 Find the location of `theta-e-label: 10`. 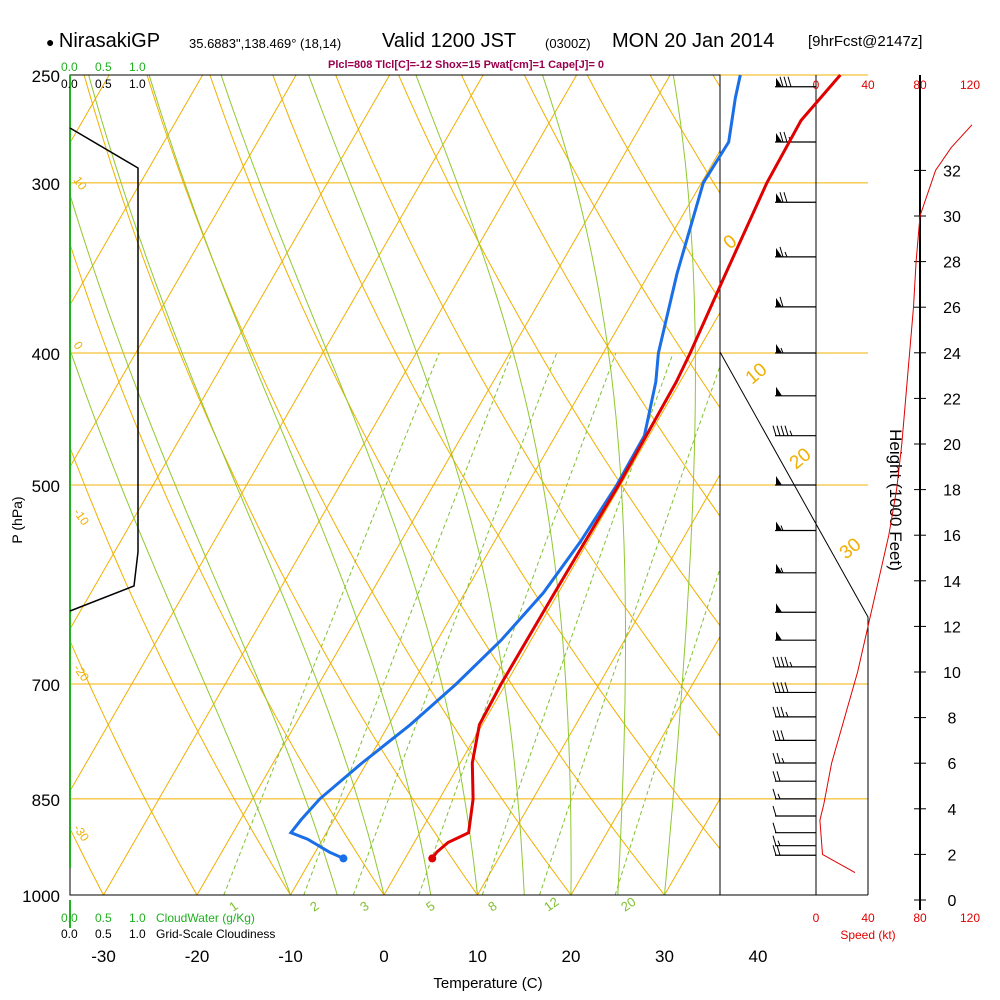

theta-e-label: 10 is located at coordinates (757, 374).